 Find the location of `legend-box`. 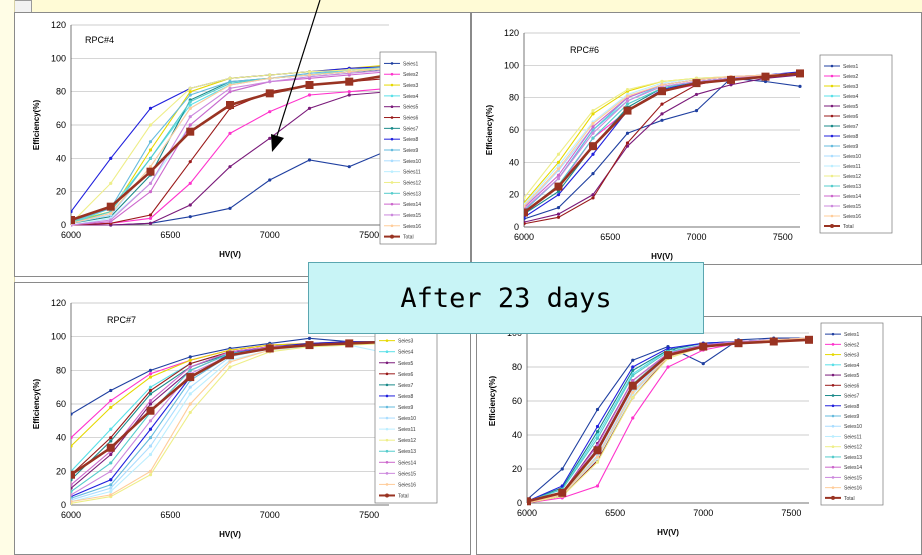

legend-box is located at coordinates (406, 405).